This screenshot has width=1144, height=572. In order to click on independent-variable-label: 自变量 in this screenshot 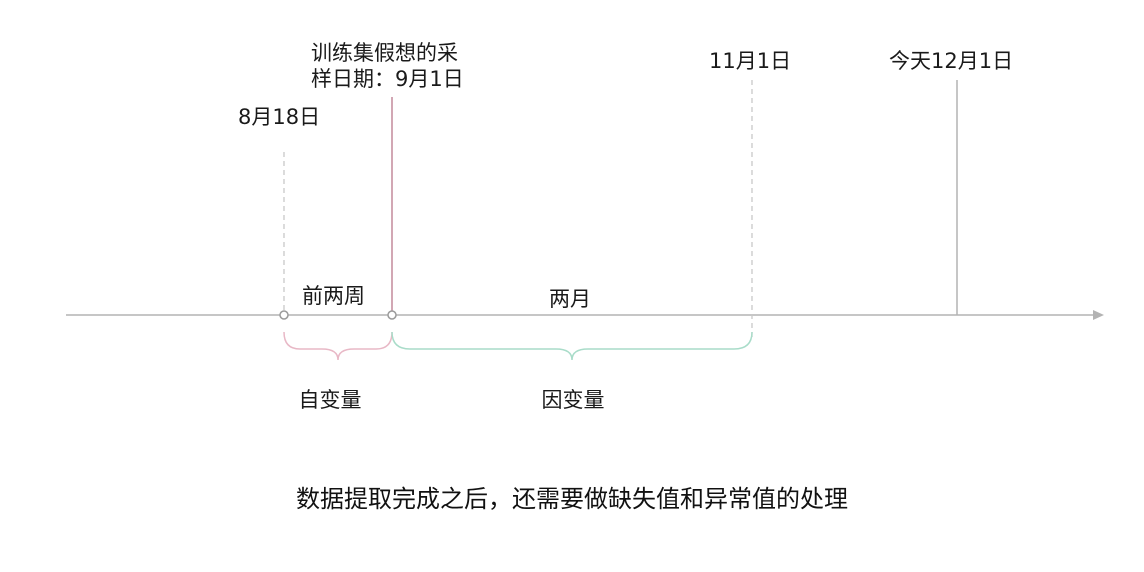, I will do `click(330, 400)`.